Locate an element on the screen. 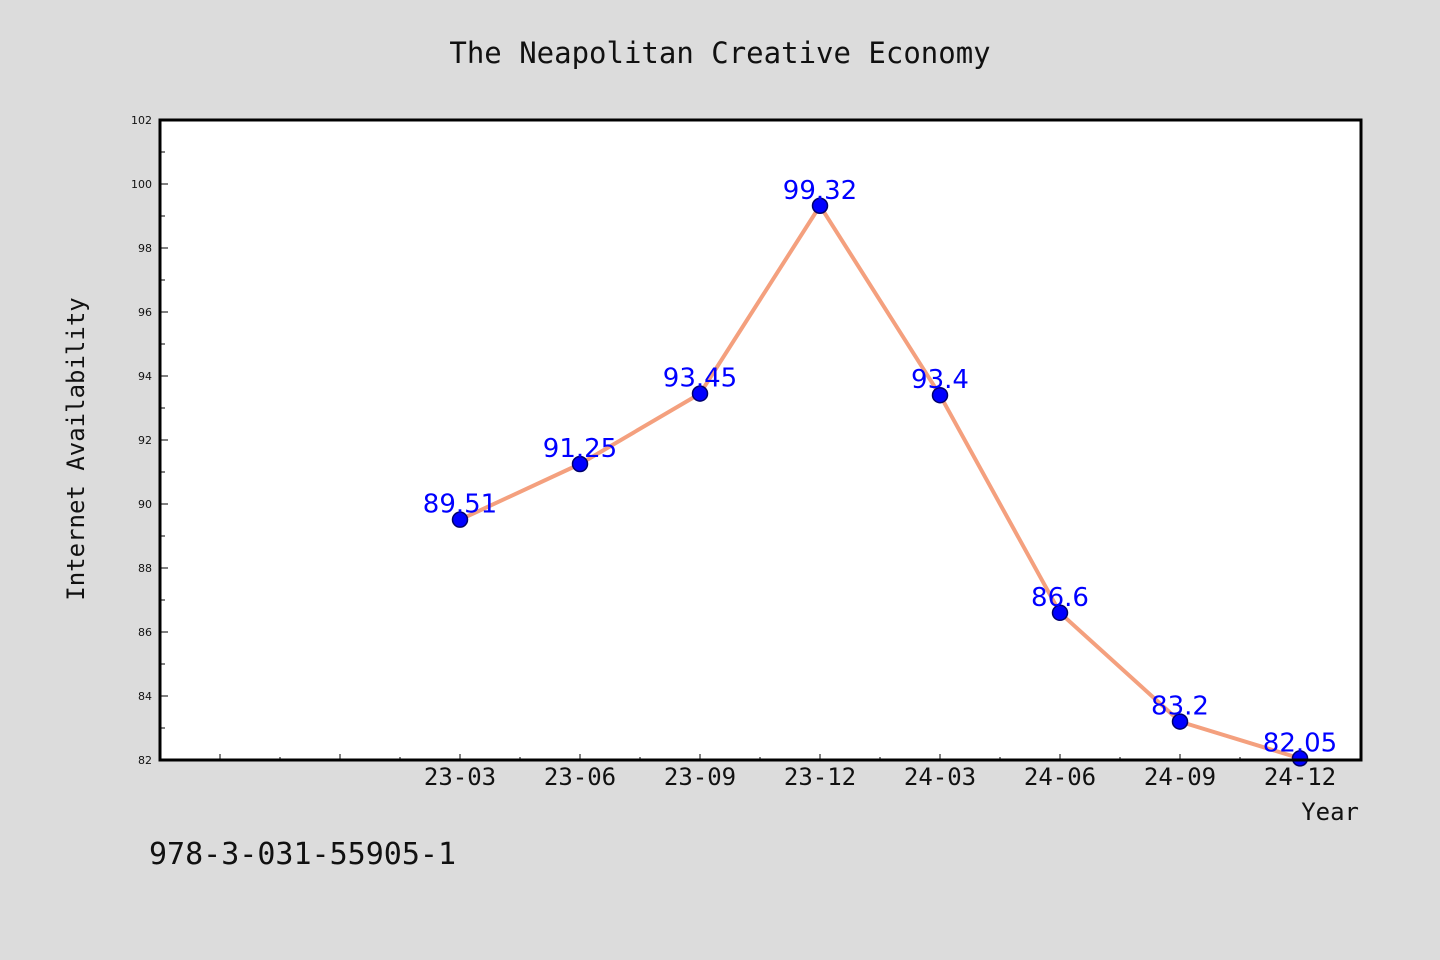 The image size is (1440, 960). data-value-label: 83.2 is located at coordinates (1180, 707).